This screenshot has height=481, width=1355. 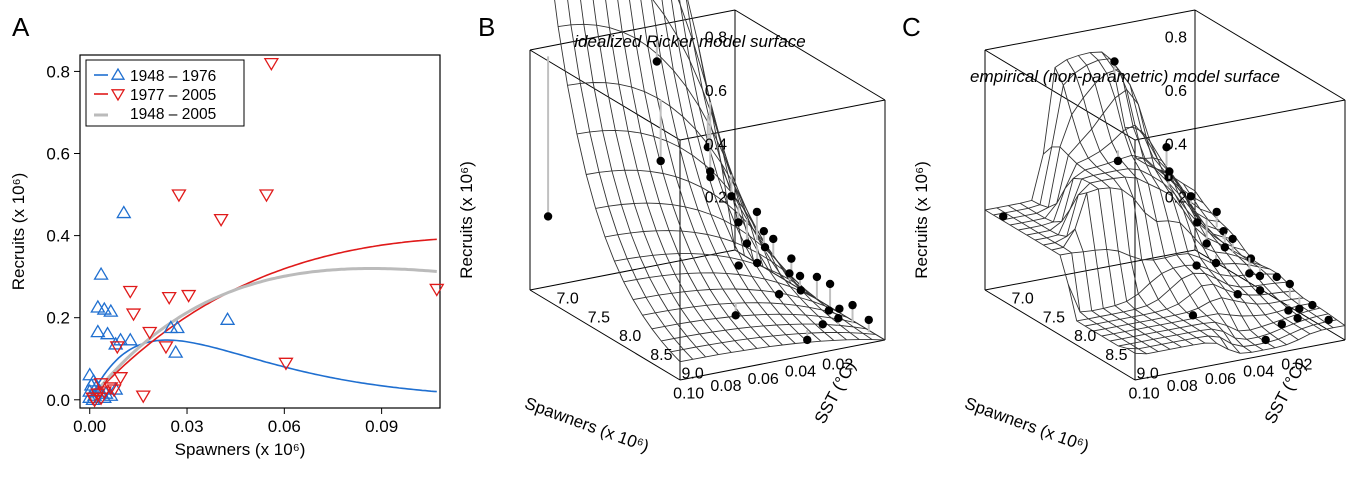 What do you see at coordinates (18, 232) in the screenshot?
I see `y-axis-label: Recruits (x 10⁶)` at bounding box center [18, 232].